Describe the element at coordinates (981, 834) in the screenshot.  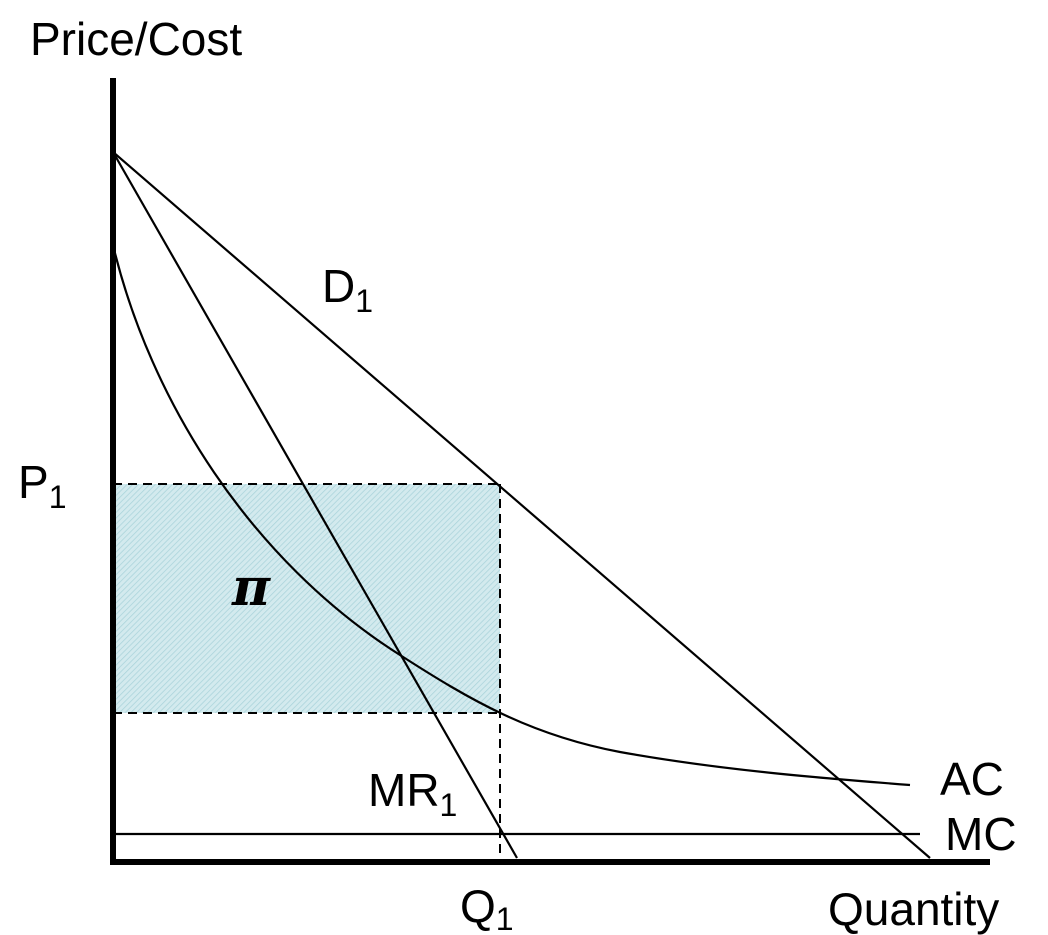
I see `marginal-cost-label: MC` at that location.